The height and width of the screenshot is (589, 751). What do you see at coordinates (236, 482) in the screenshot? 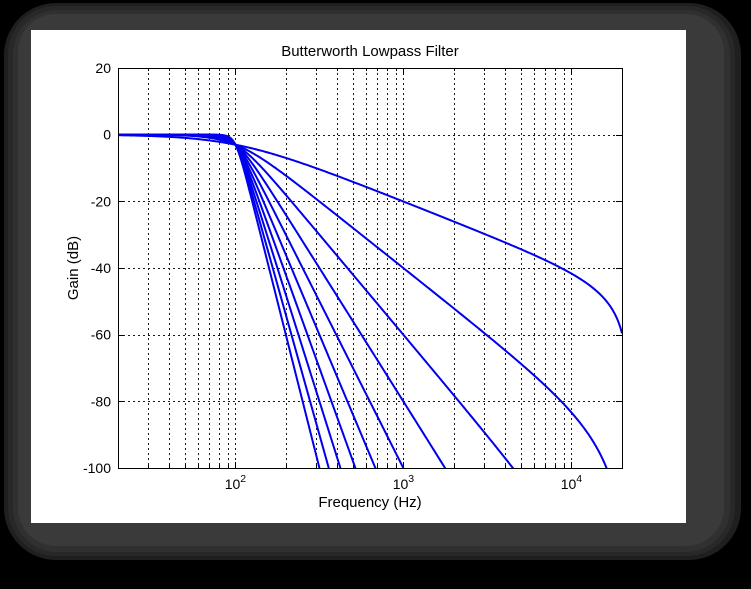
I see `x-tick-label: 10²` at bounding box center [236, 482].